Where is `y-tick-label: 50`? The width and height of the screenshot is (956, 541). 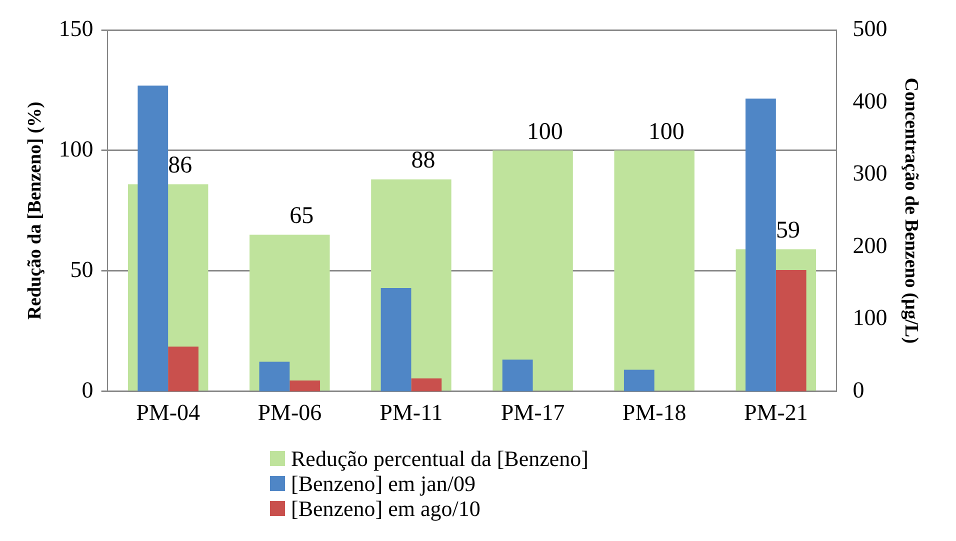
y-tick-label: 50 is located at coordinates (82, 269).